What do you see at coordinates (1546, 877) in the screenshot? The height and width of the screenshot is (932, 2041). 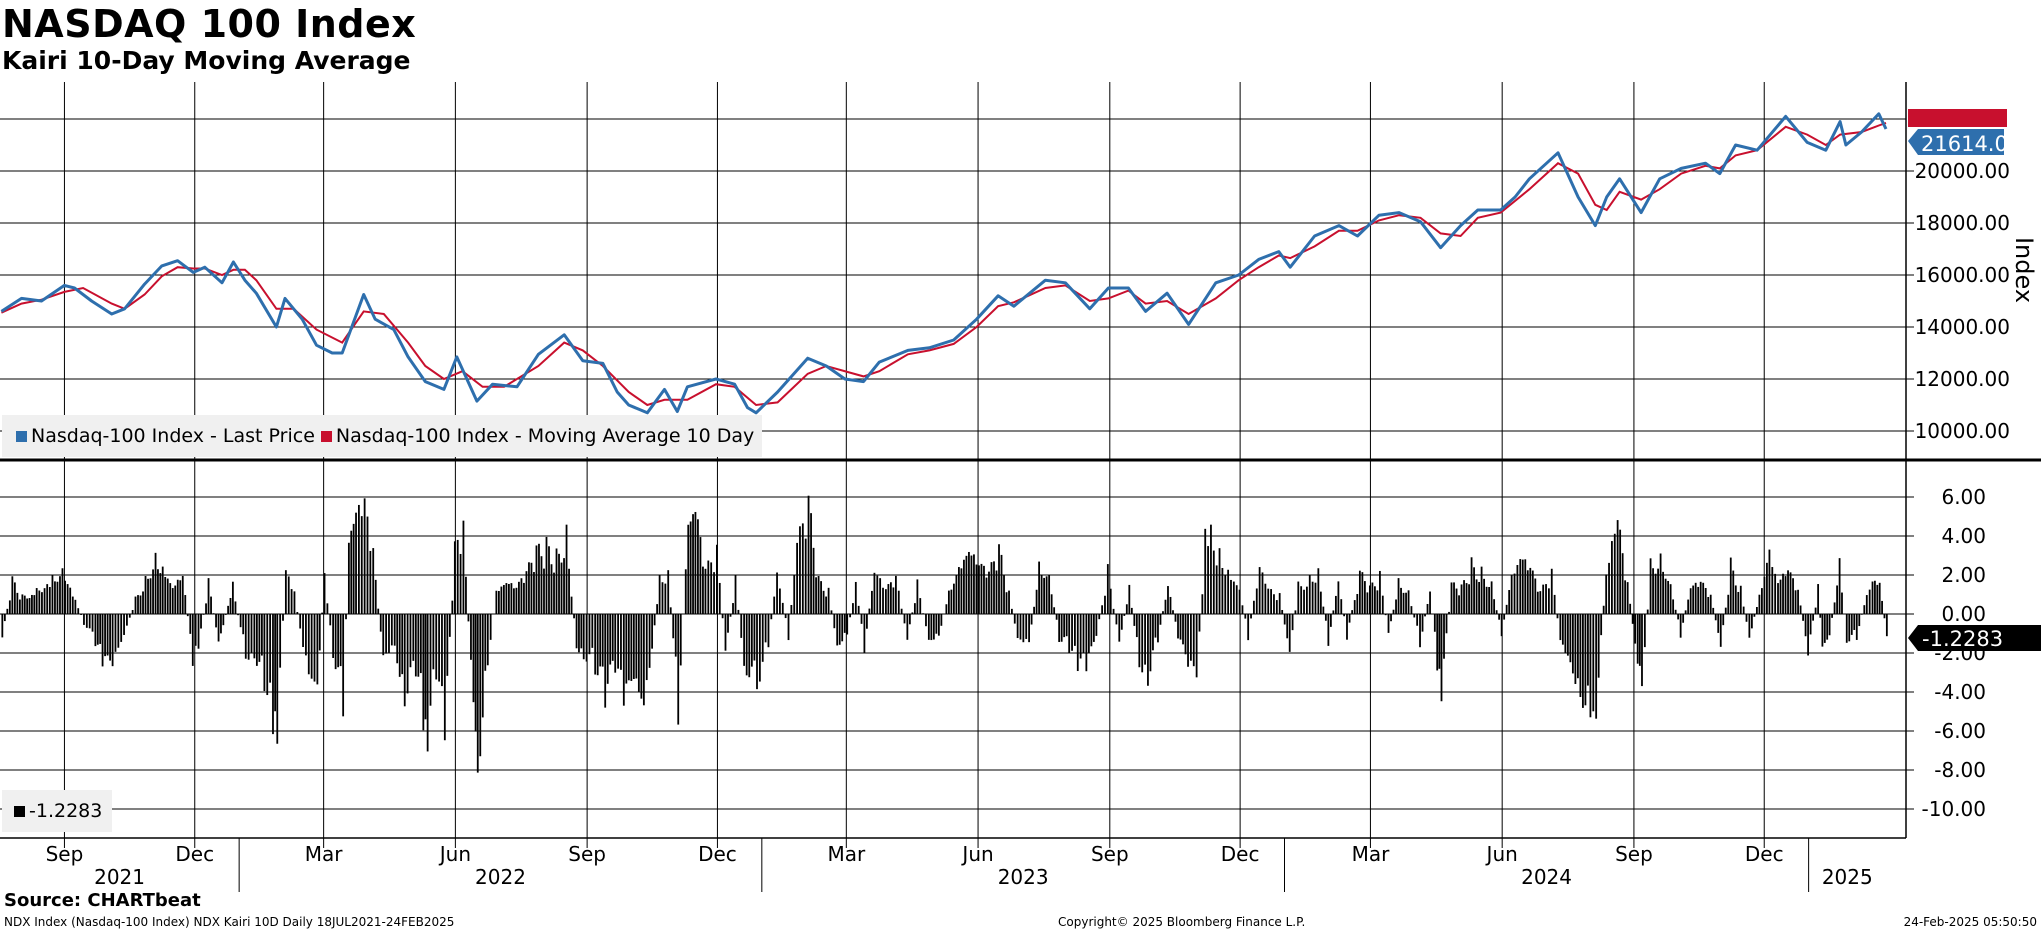 I see `year-label: 2024` at bounding box center [1546, 877].